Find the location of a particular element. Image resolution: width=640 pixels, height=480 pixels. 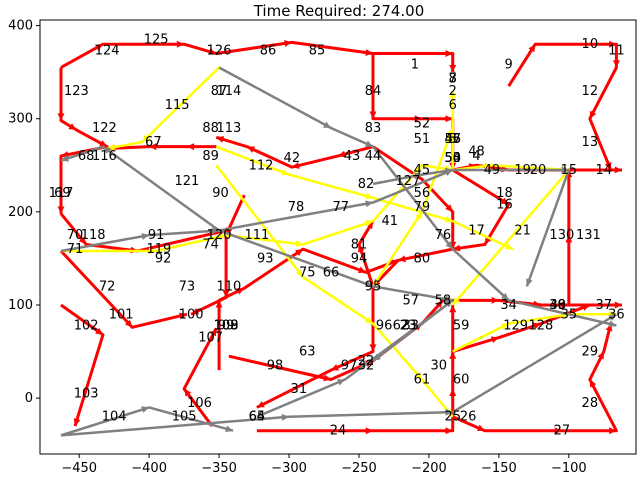

node-label: 99 is located at coordinates (226, 325).